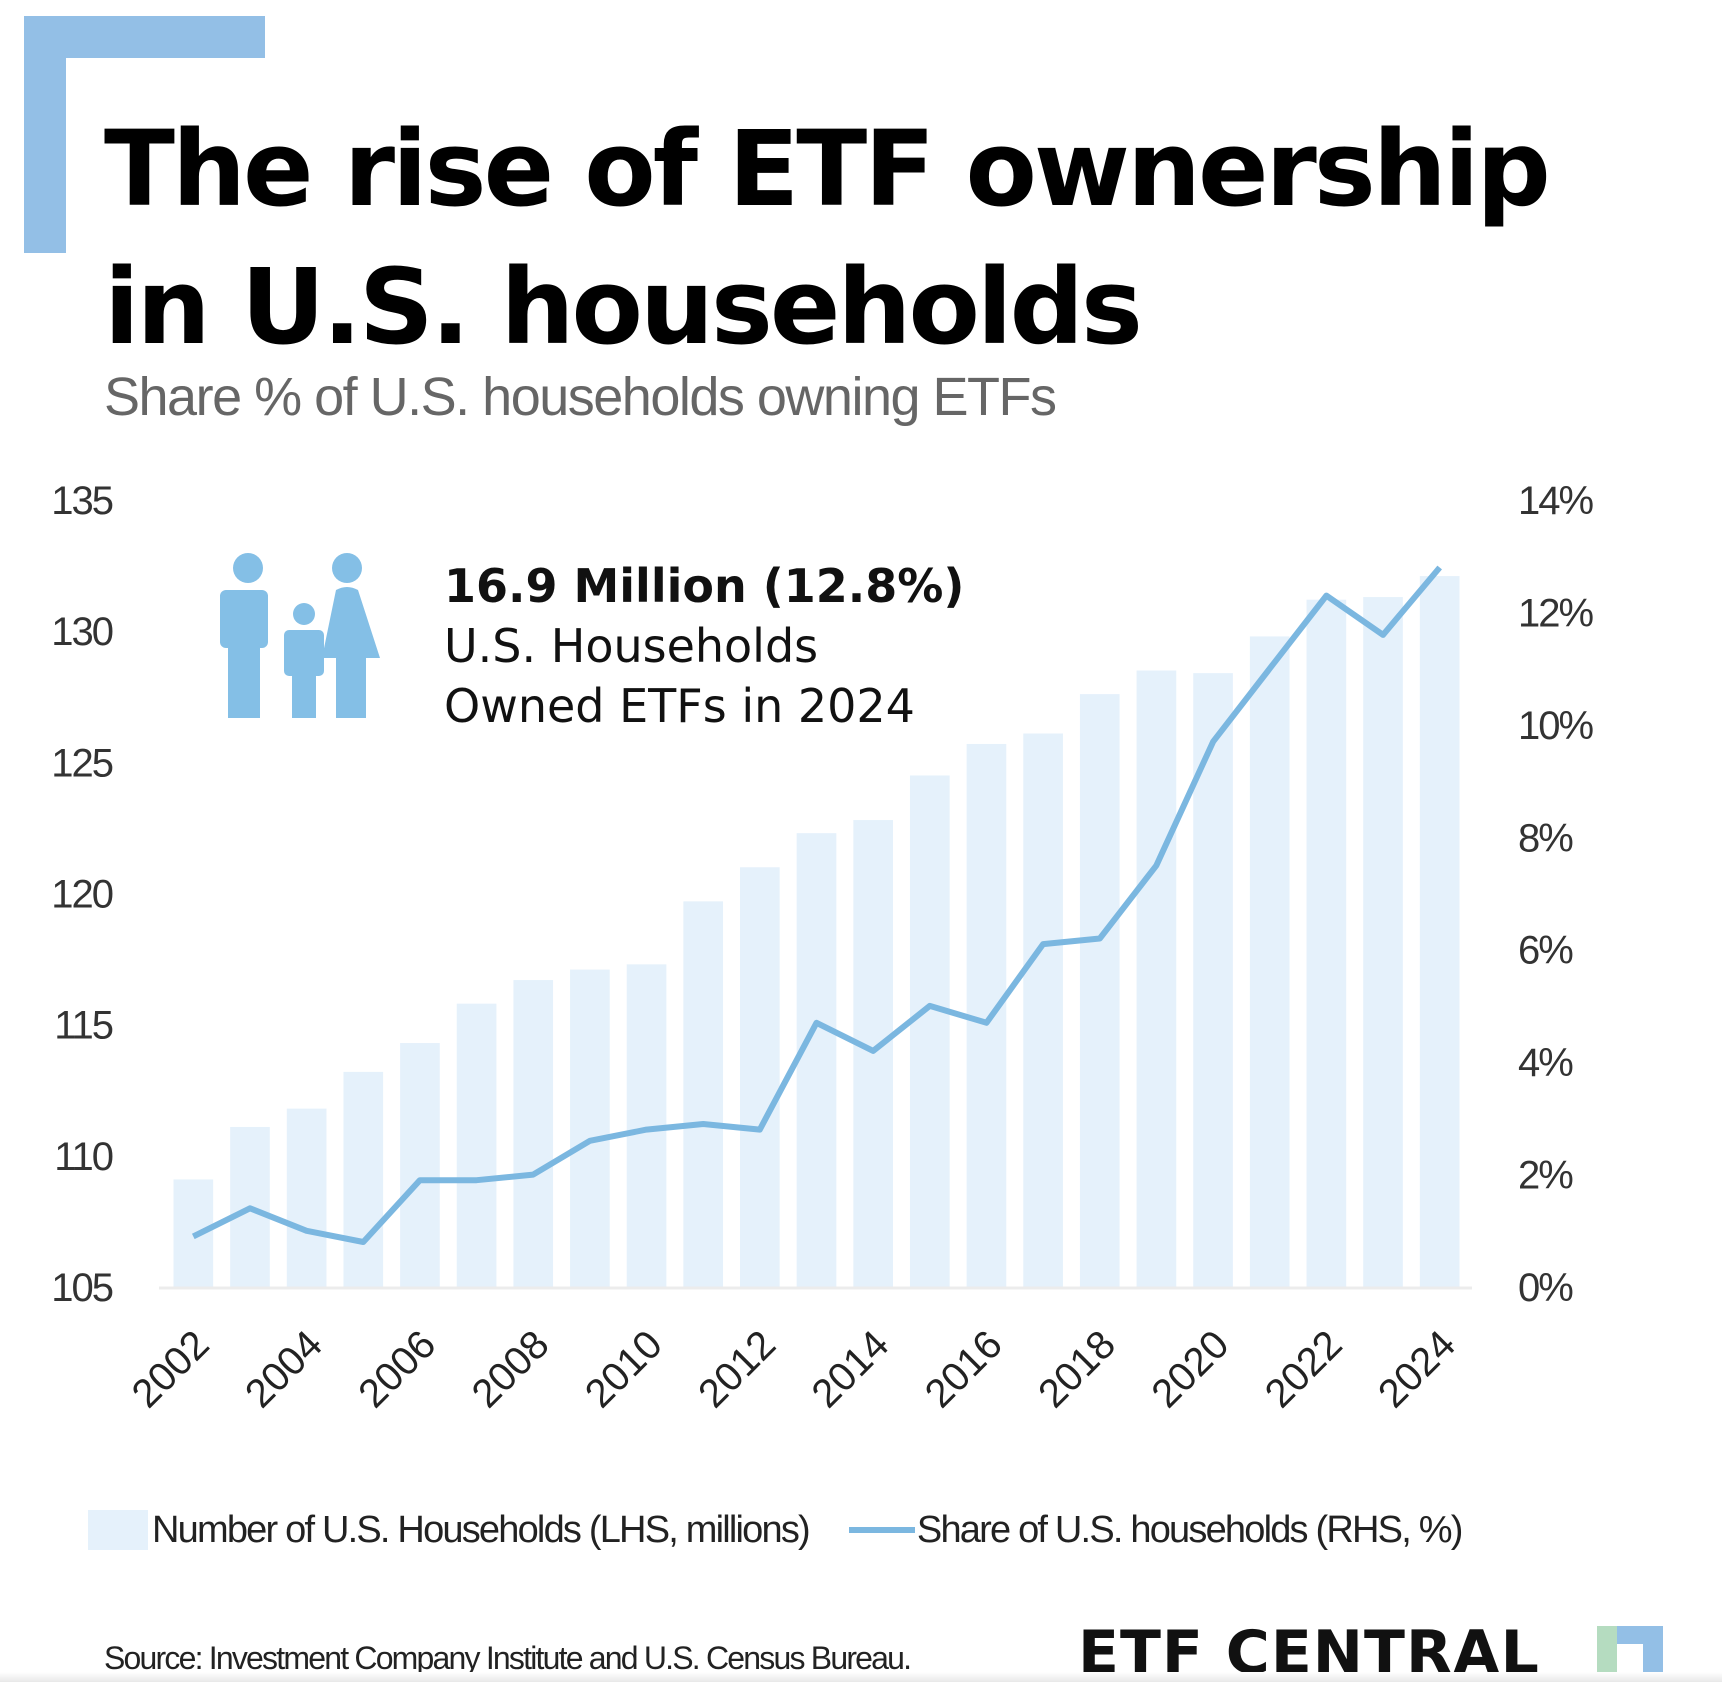 Image resolution: width=1722 pixels, height=1688 pixels. I want to click on left-axis: 105 110 115 120 125 130 135, so click(82, 894).